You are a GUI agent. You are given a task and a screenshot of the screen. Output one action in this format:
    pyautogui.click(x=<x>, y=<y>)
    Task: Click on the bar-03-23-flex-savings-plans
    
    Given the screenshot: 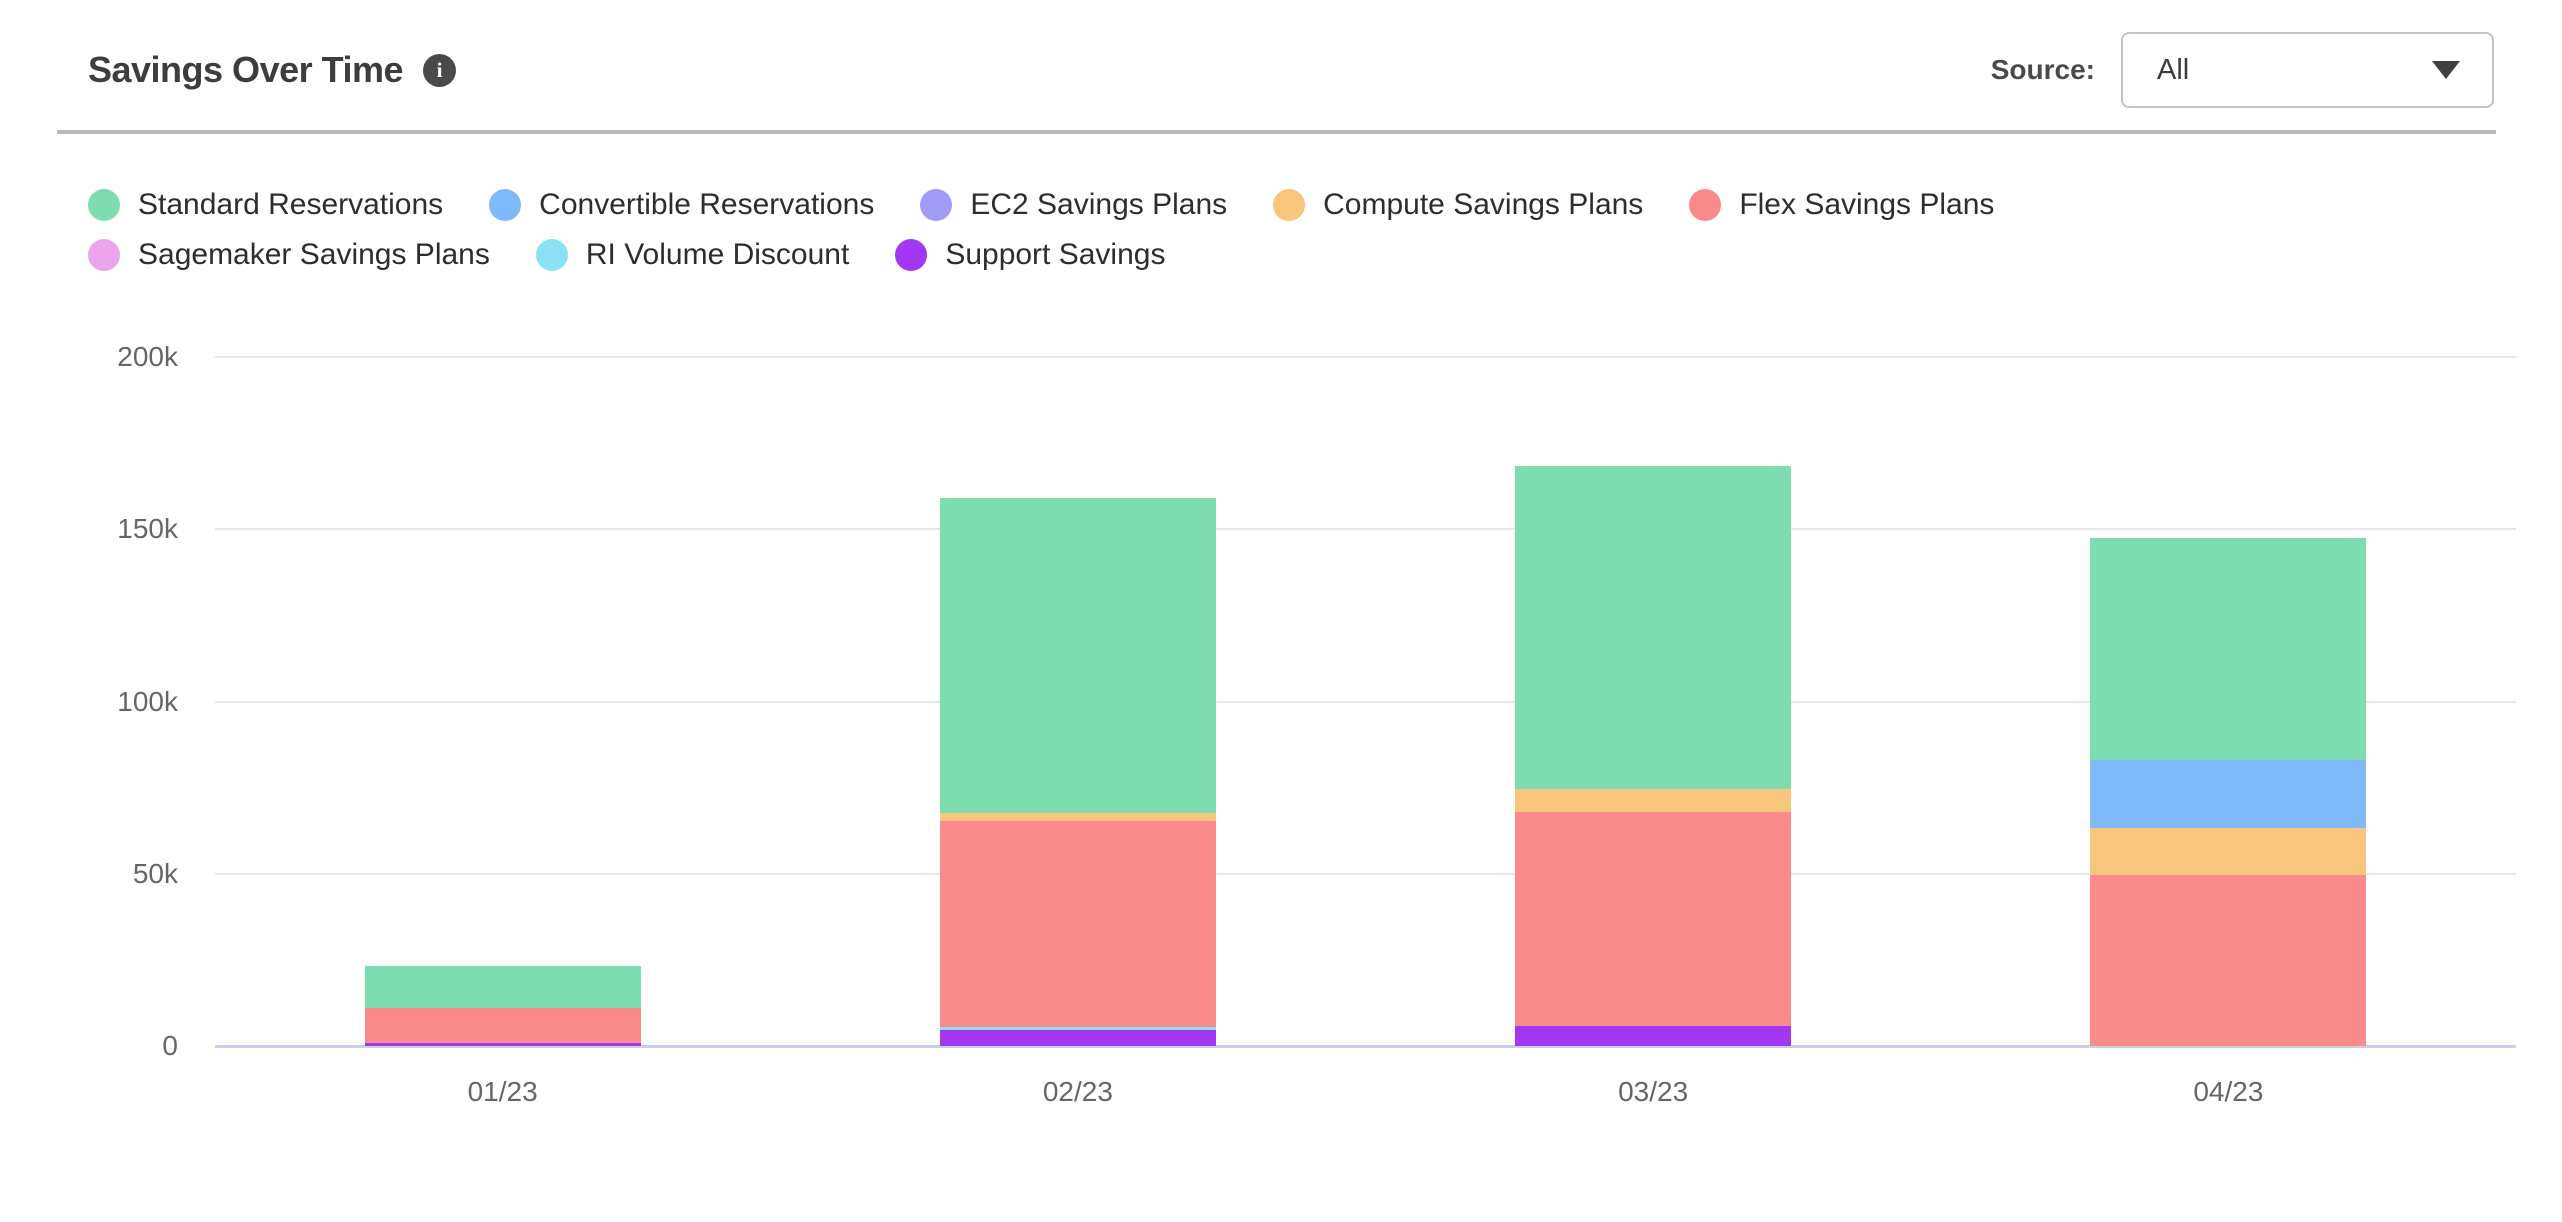 What is the action you would take?
    pyautogui.click(x=1653, y=918)
    